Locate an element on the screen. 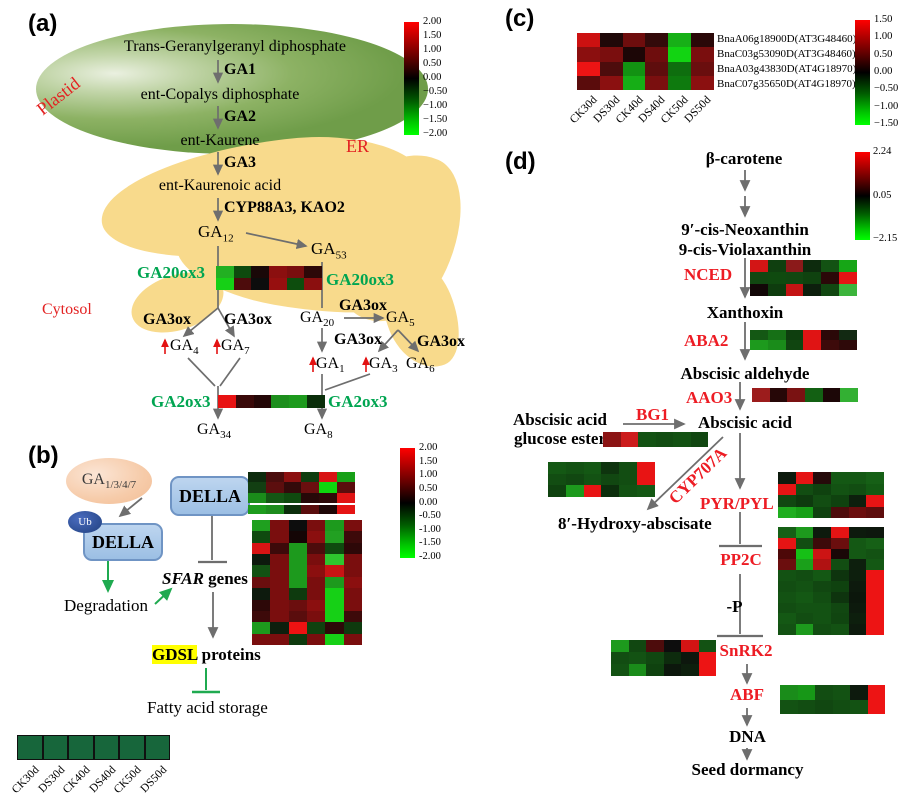  heatmap-b-top is located at coordinates (301, 487).